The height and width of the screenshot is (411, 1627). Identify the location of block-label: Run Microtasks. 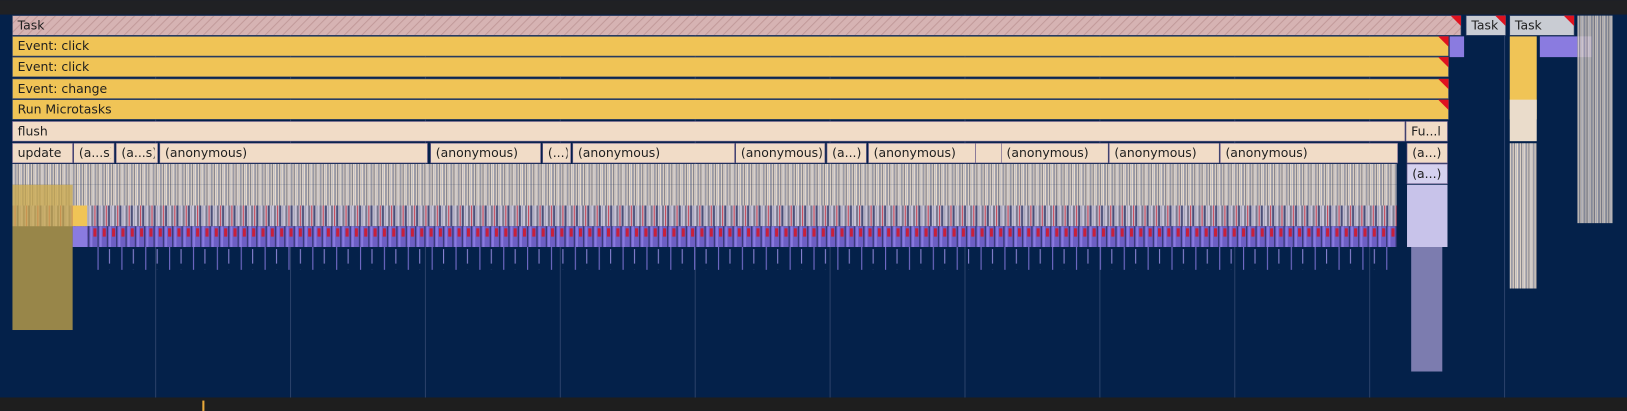
(65, 109).